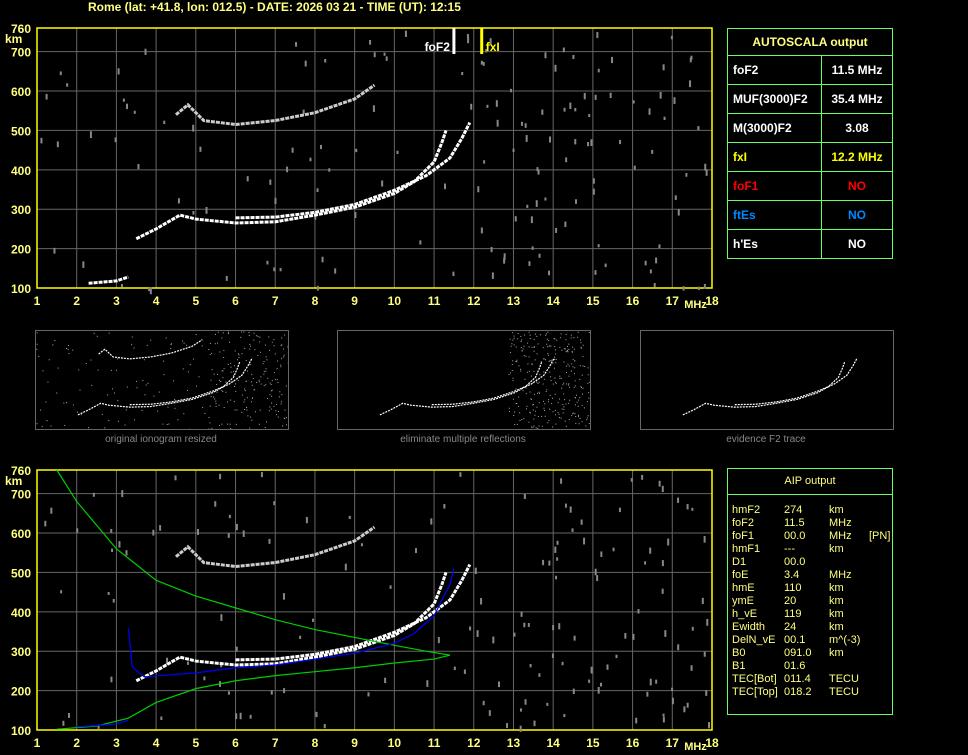 The width and height of the screenshot is (968, 755). Describe the element at coordinates (743, 523) in the screenshot. I see `aip-cell: foF2` at that location.